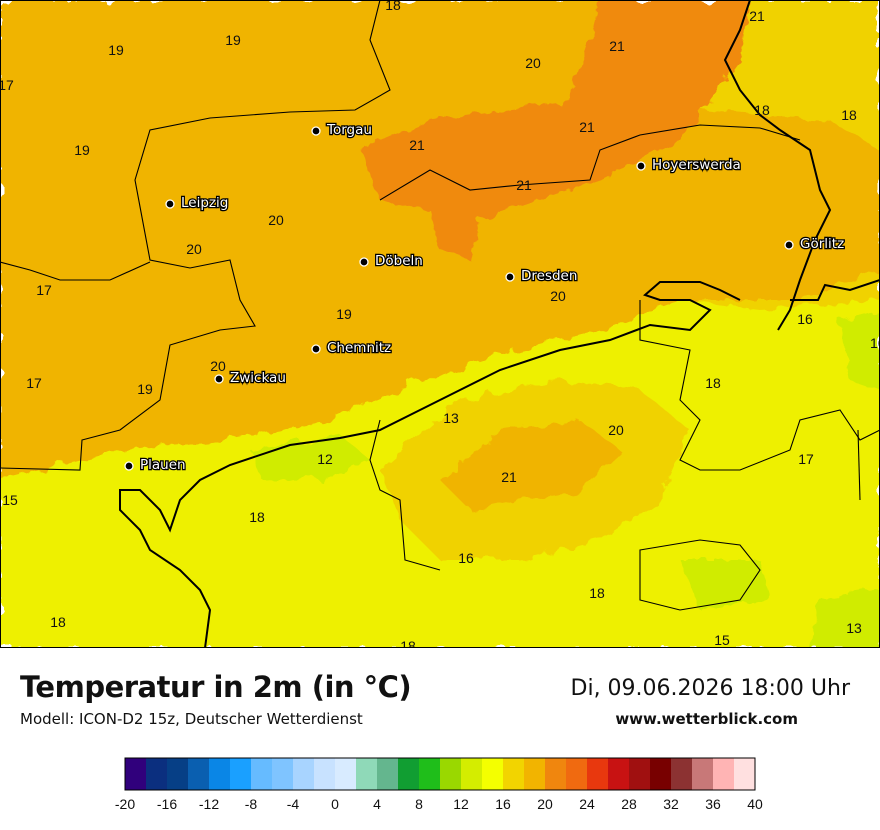 Image resolution: width=880 pixels, height=830 pixels. I want to click on city-leipzig: Leipzig, so click(197, 203).